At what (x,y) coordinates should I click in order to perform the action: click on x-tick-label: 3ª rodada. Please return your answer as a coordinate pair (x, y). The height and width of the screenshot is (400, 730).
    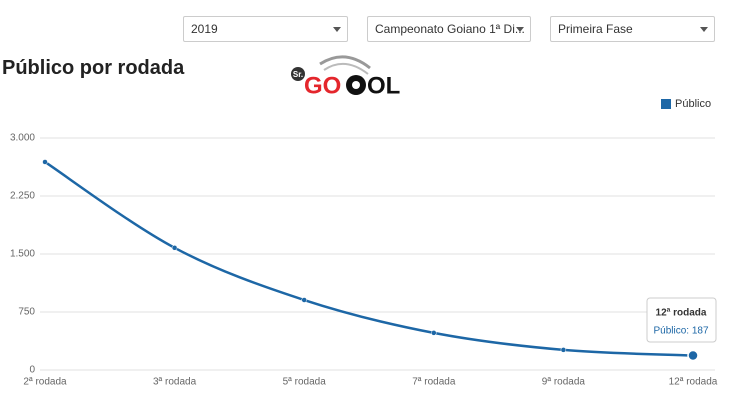
    Looking at the image, I should click on (175, 382).